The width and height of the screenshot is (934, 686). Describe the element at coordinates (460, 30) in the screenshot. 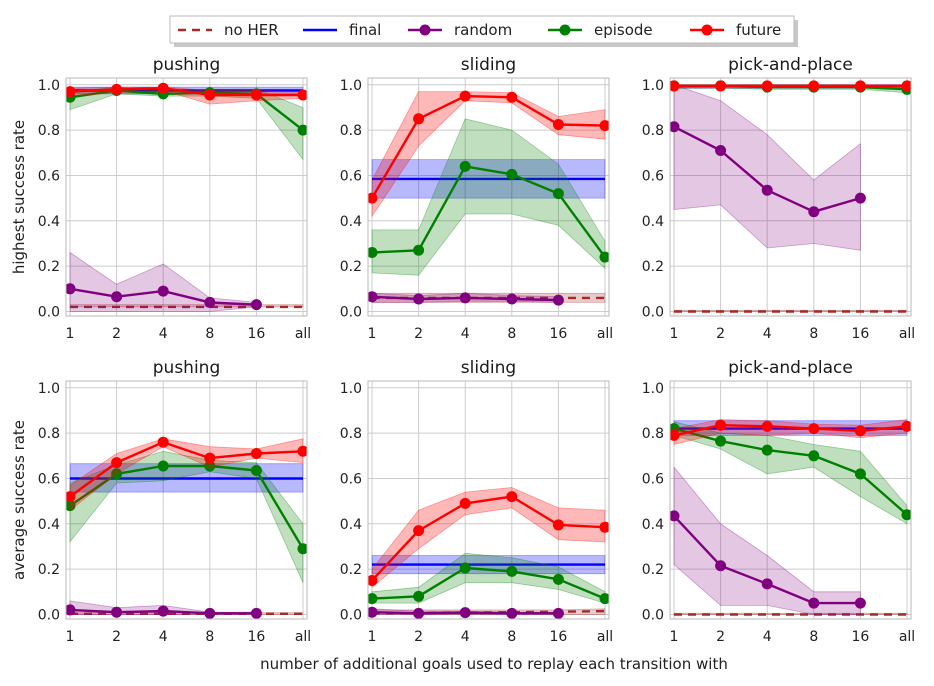

I see `legend-item-random: random` at that location.